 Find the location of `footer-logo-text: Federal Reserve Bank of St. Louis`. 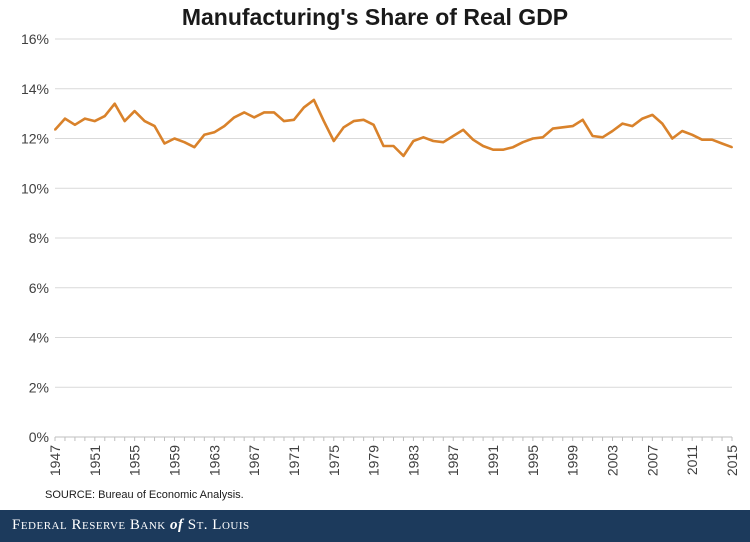

footer-logo-text: Federal Reserve Bank of St. Louis is located at coordinates (131, 525).